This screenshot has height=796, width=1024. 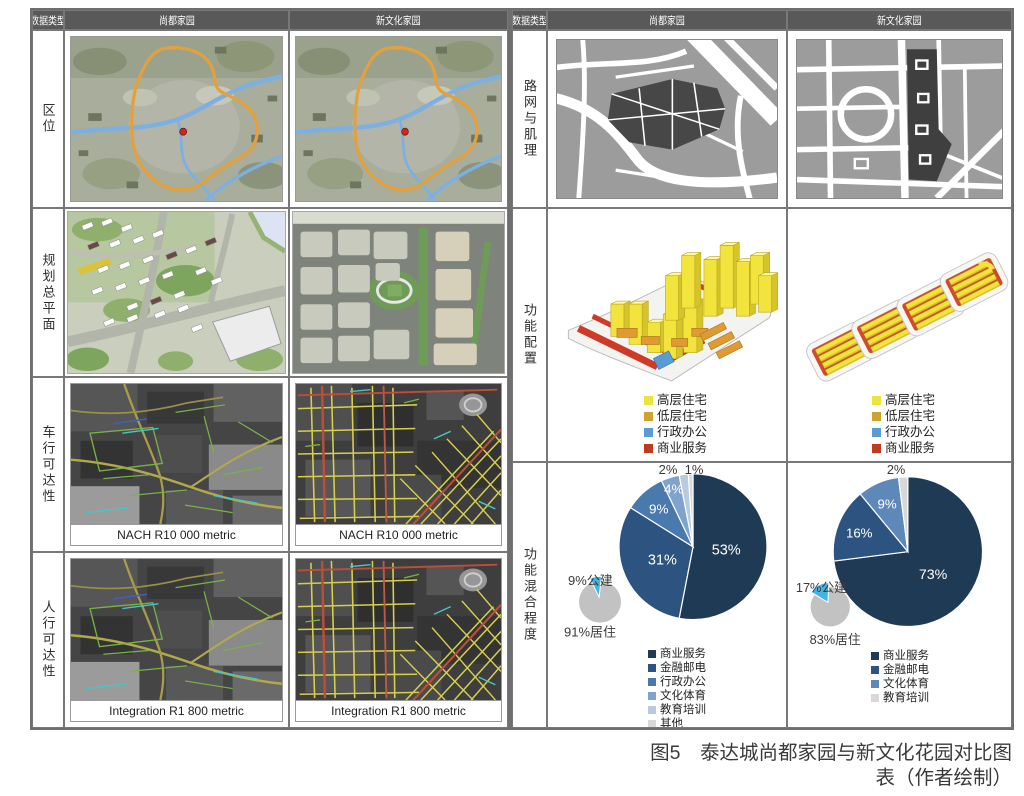 I want to click on row-label-pedestrian-accessibility: 人行可达性, so click(x=48, y=640).